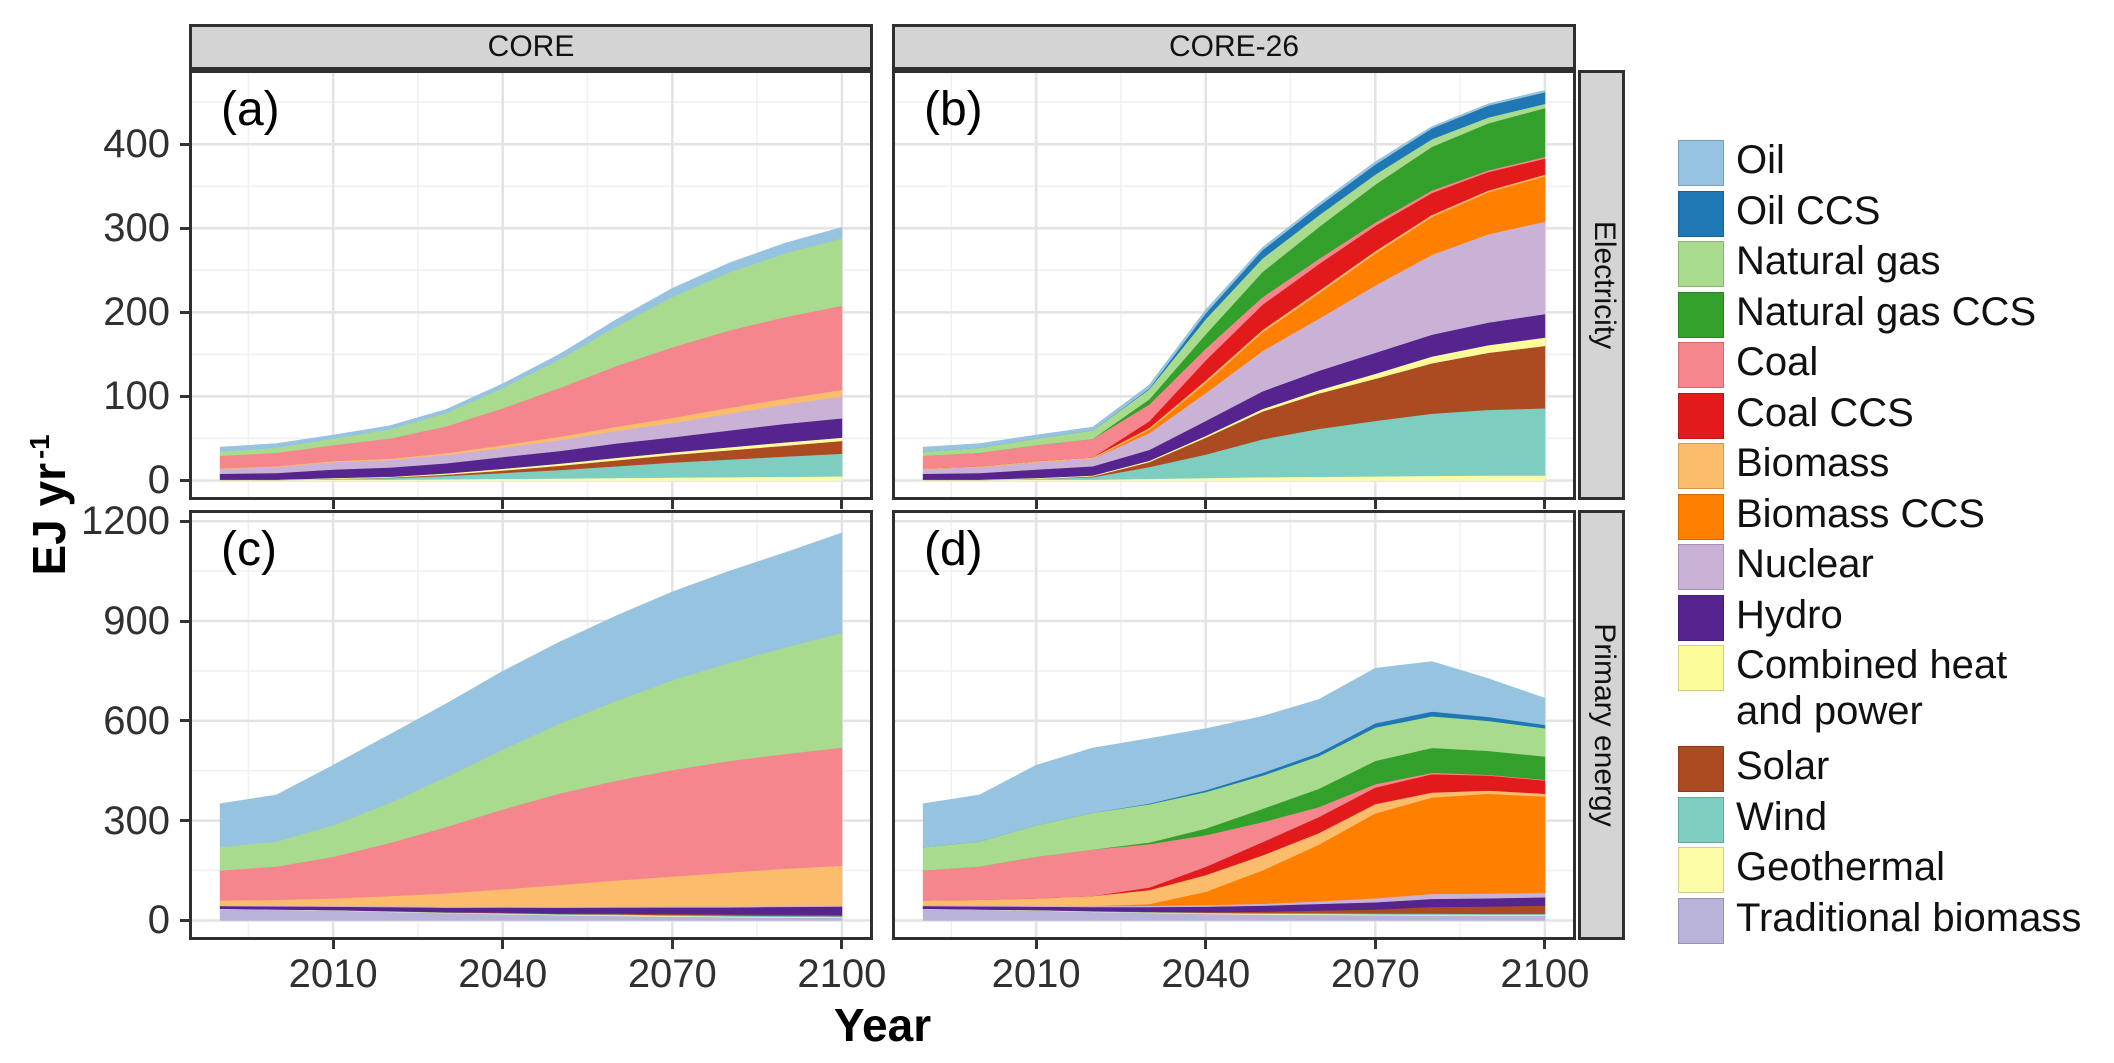  I want to click on facet-strip-core: CORE, so click(531, 47).